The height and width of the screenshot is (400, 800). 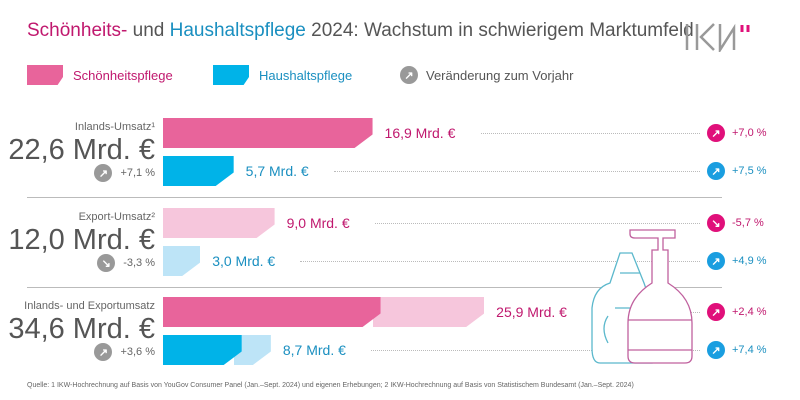 I want to click on bar-change-value: +7,0 %, so click(x=749, y=133).